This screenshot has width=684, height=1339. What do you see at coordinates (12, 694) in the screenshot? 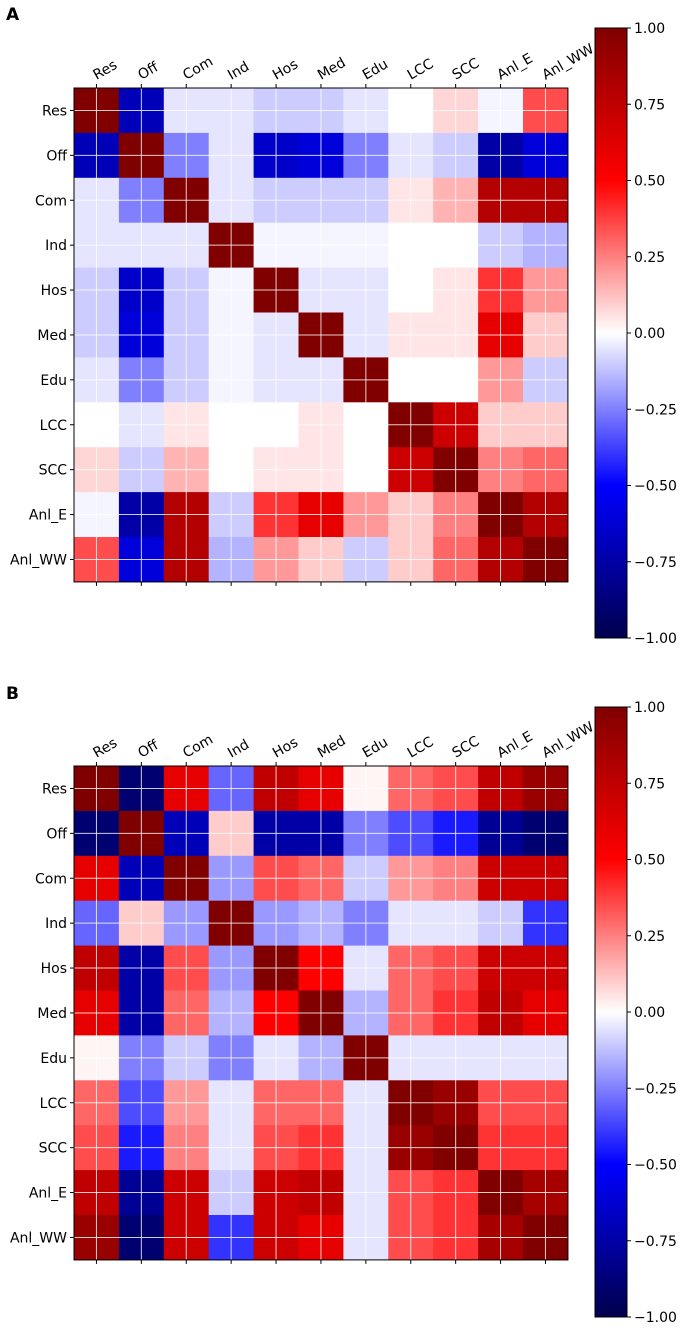
I see `panel-b-label: B` at bounding box center [12, 694].